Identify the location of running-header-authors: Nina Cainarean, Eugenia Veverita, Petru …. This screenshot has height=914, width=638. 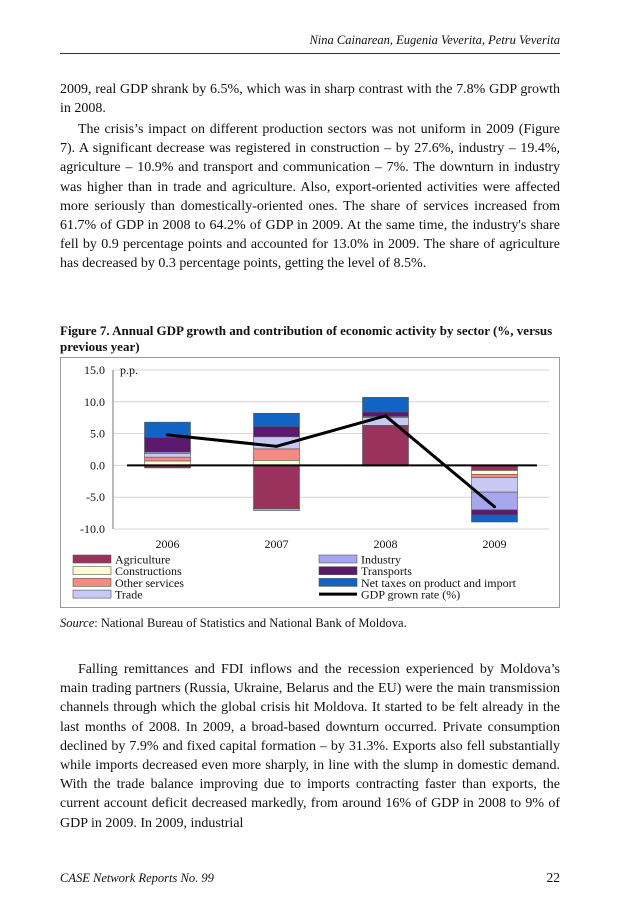
(434, 40).